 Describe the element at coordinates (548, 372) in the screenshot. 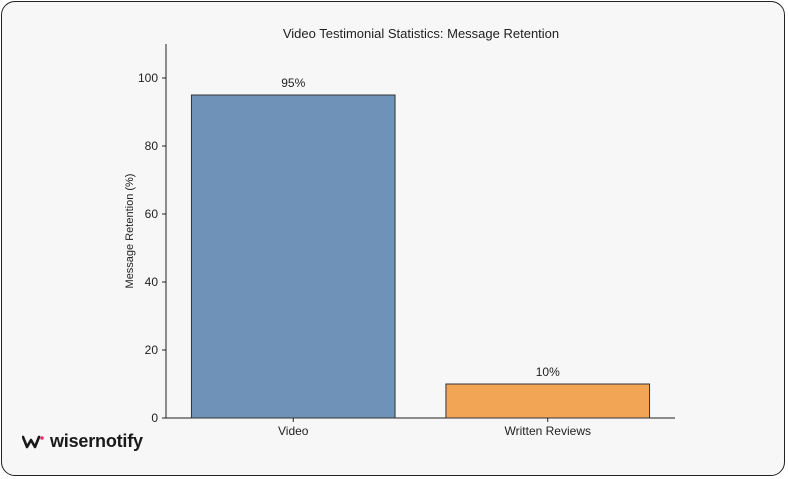

I see `data-label: 10%` at that location.